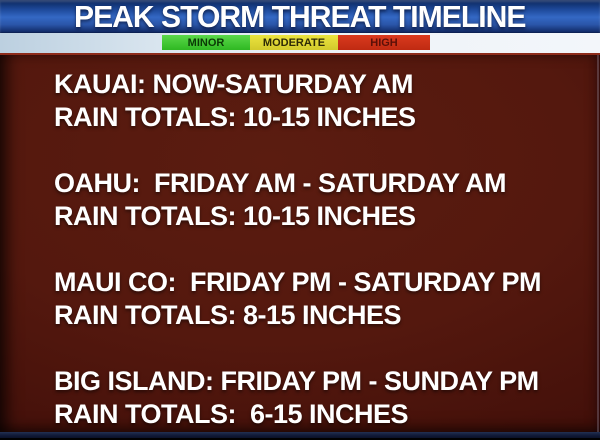 The image size is (600, 440). I want to click on legend-chip-moderate: MODERATE, so click(294, 42).